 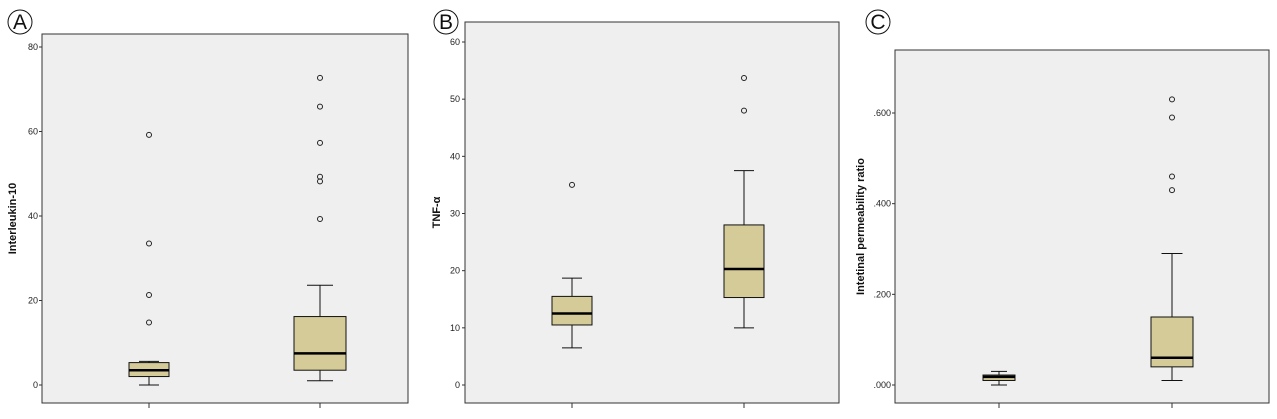 I want to click on y-tick-label: 80, so click(x=33, y=47).